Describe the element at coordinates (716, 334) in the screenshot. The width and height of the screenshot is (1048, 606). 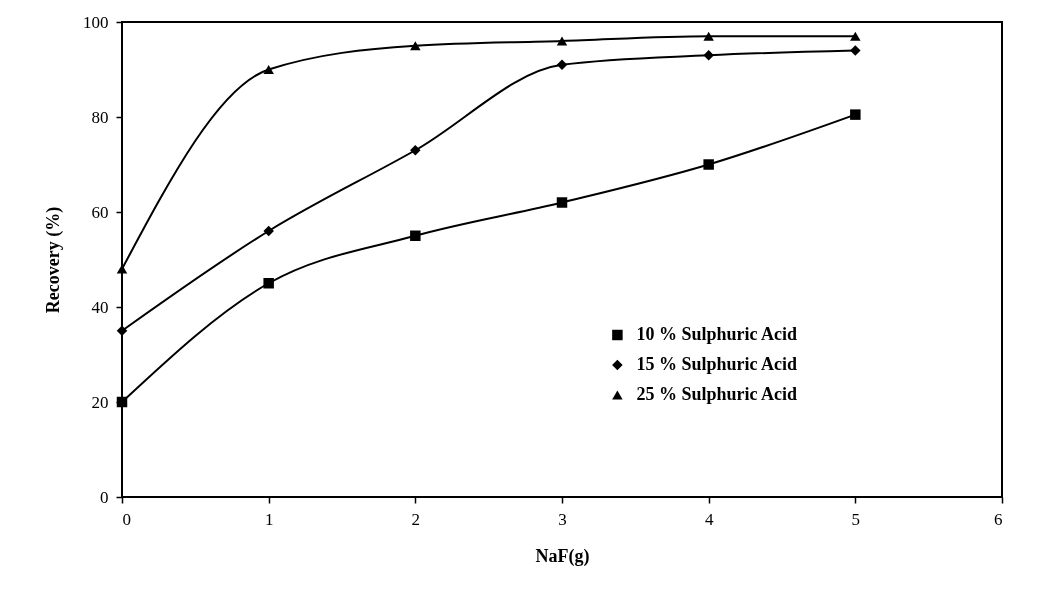
I see `legend-label: 10 % Sulphuric Acid` at that location.